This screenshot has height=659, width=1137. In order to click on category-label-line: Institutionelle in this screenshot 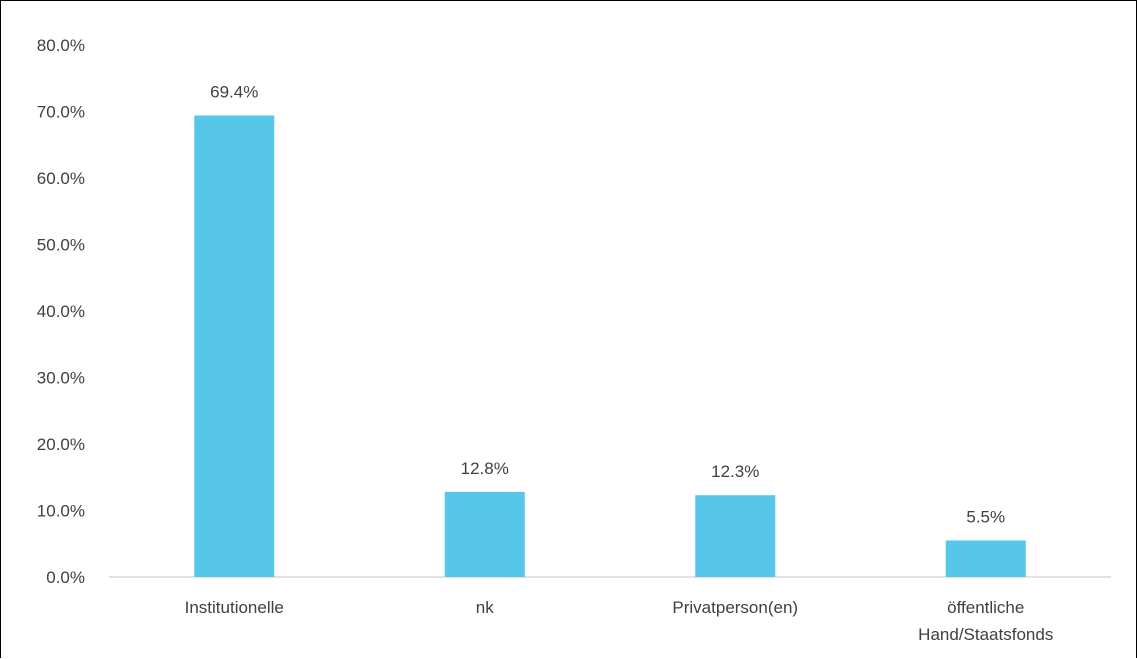, I will do `click(234, 607)`.